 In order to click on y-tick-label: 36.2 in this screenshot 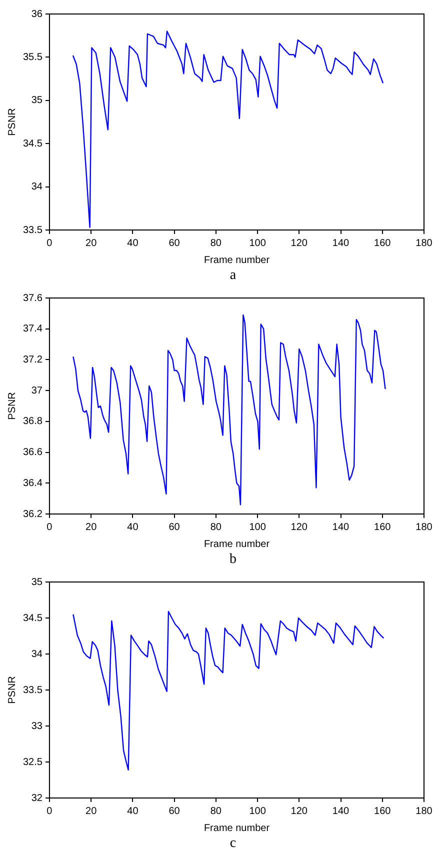, I will do `click(32, 514)`.